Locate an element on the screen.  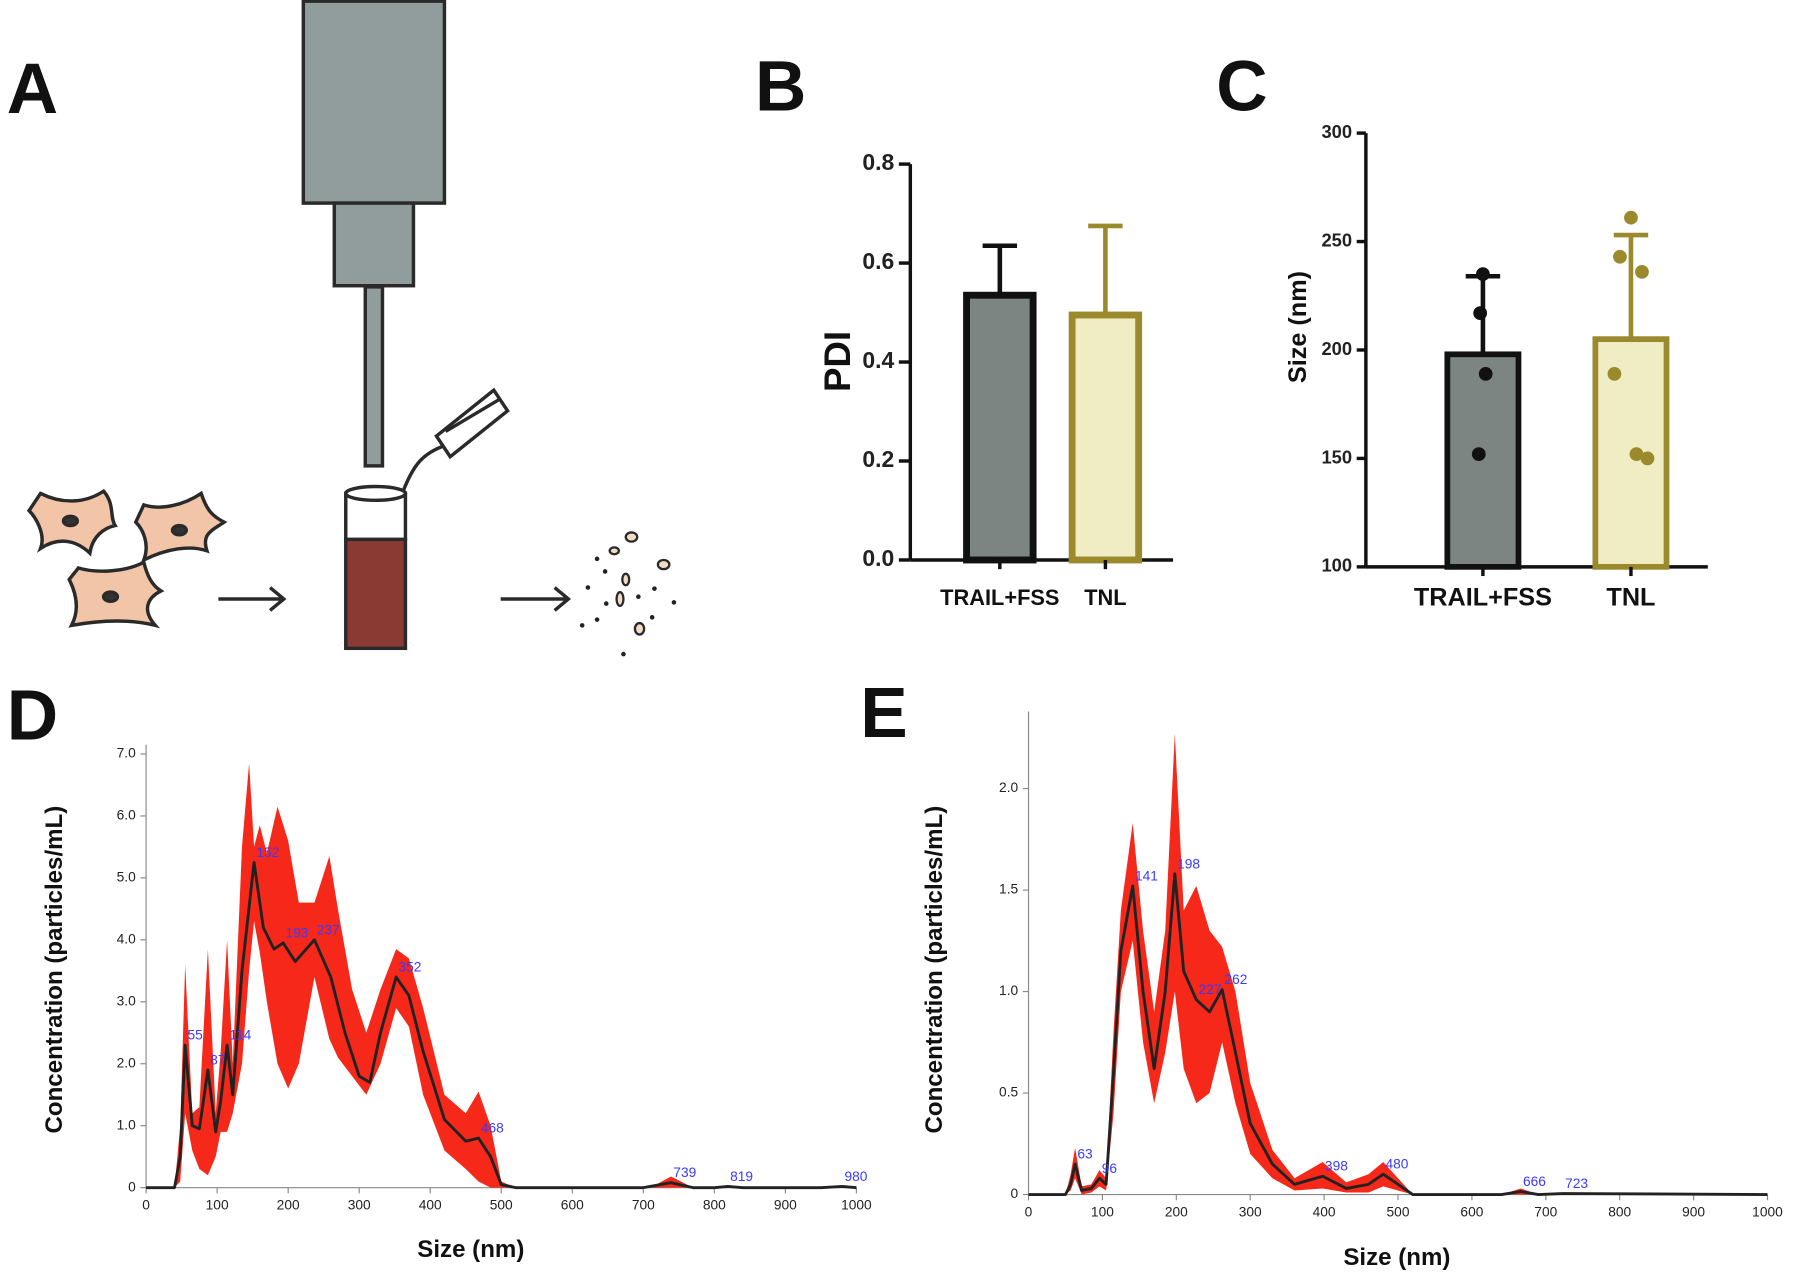
y-tick-label: 1.0 is located at coordinates (126, 1124).